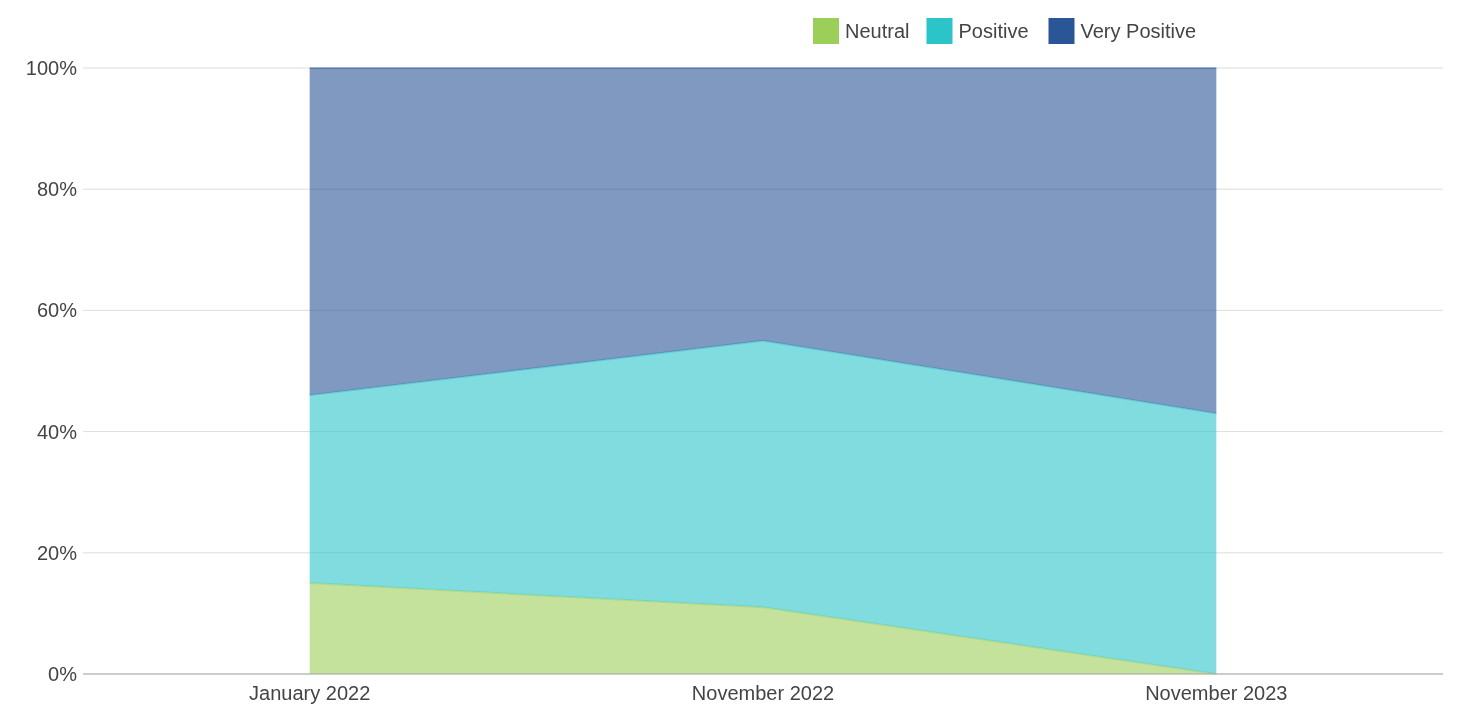 This screenshot has height=709, width=1461. What do you see at coordinates (1216, 693) in the screenshot?
I see `x-tick-label: November 2023` at bounding box center [1216, 693].